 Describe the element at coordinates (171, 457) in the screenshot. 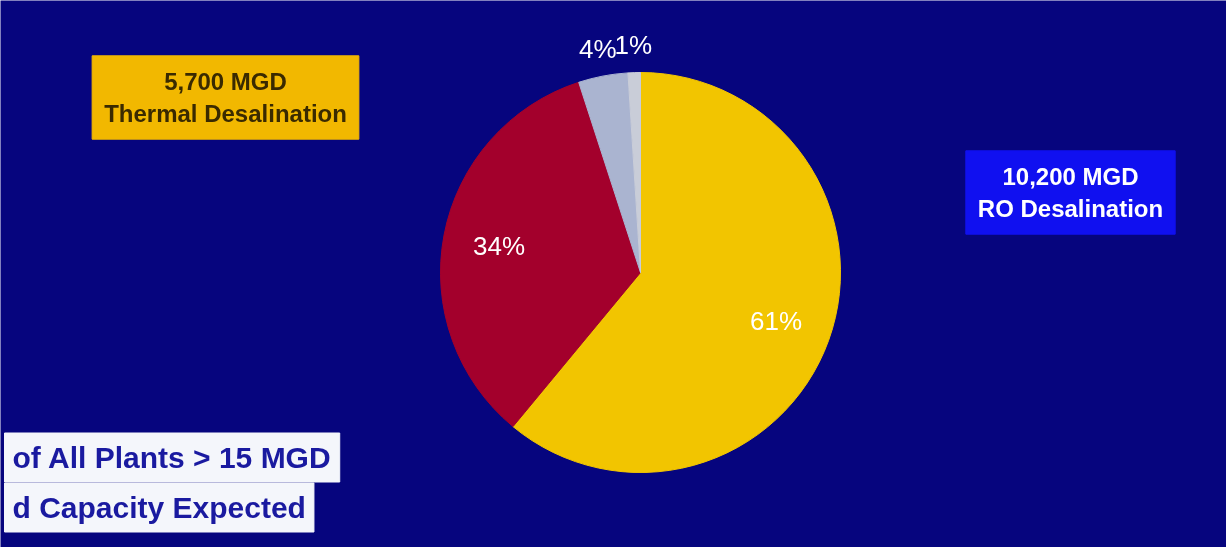

I see `text: of All Plants > 15 MGD` at that location.